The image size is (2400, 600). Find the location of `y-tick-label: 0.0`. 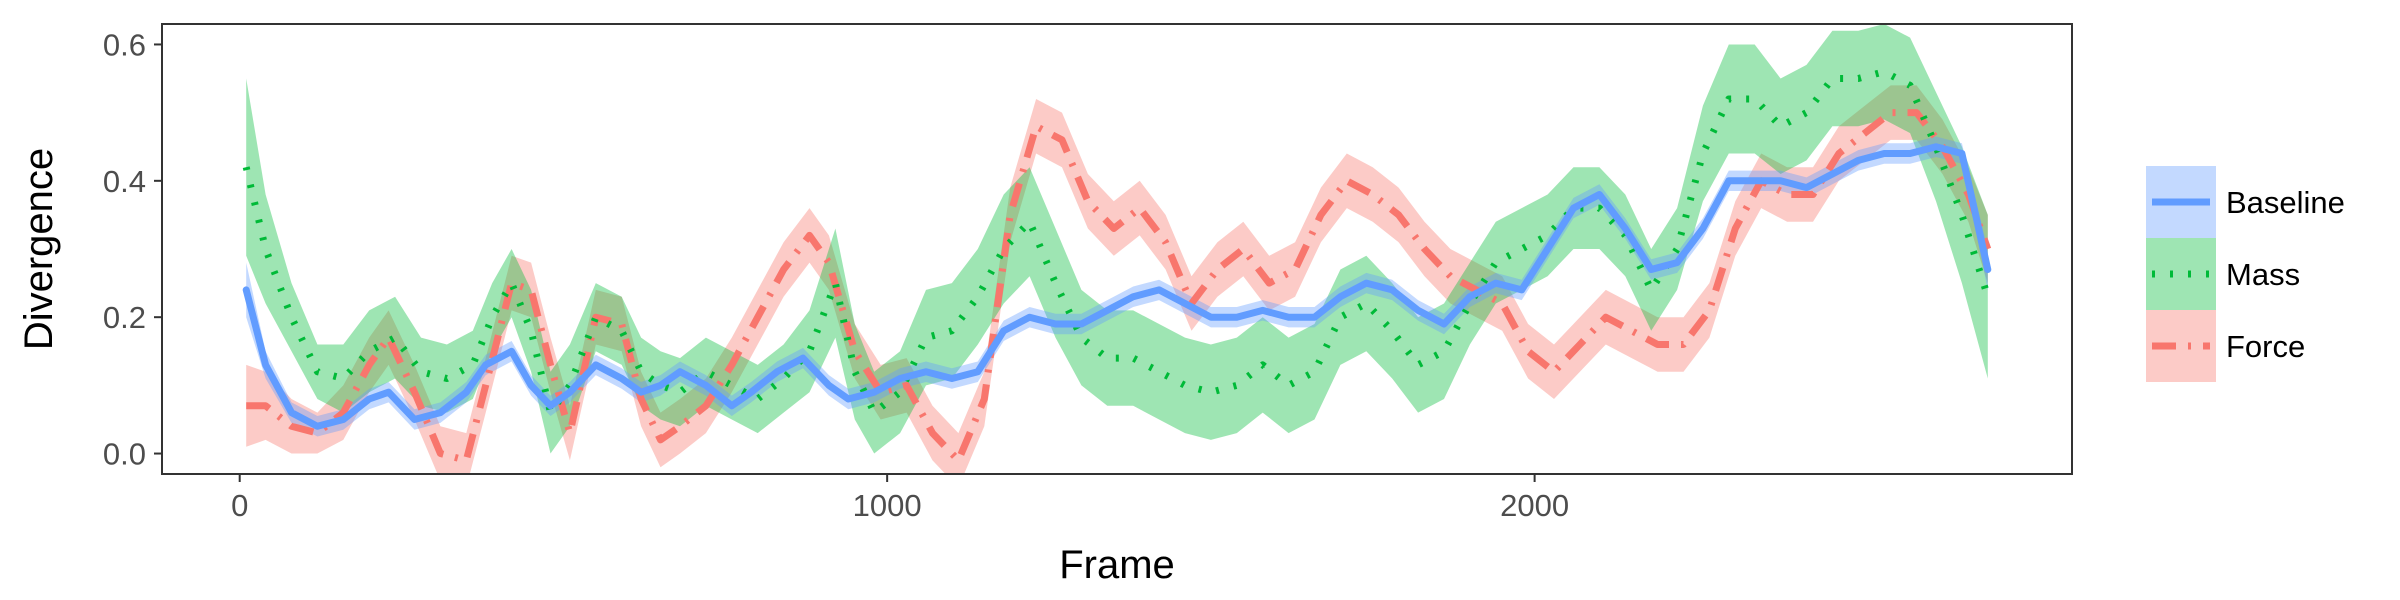

y-tick-label: 0.0 is located at coordinates (124, 454).